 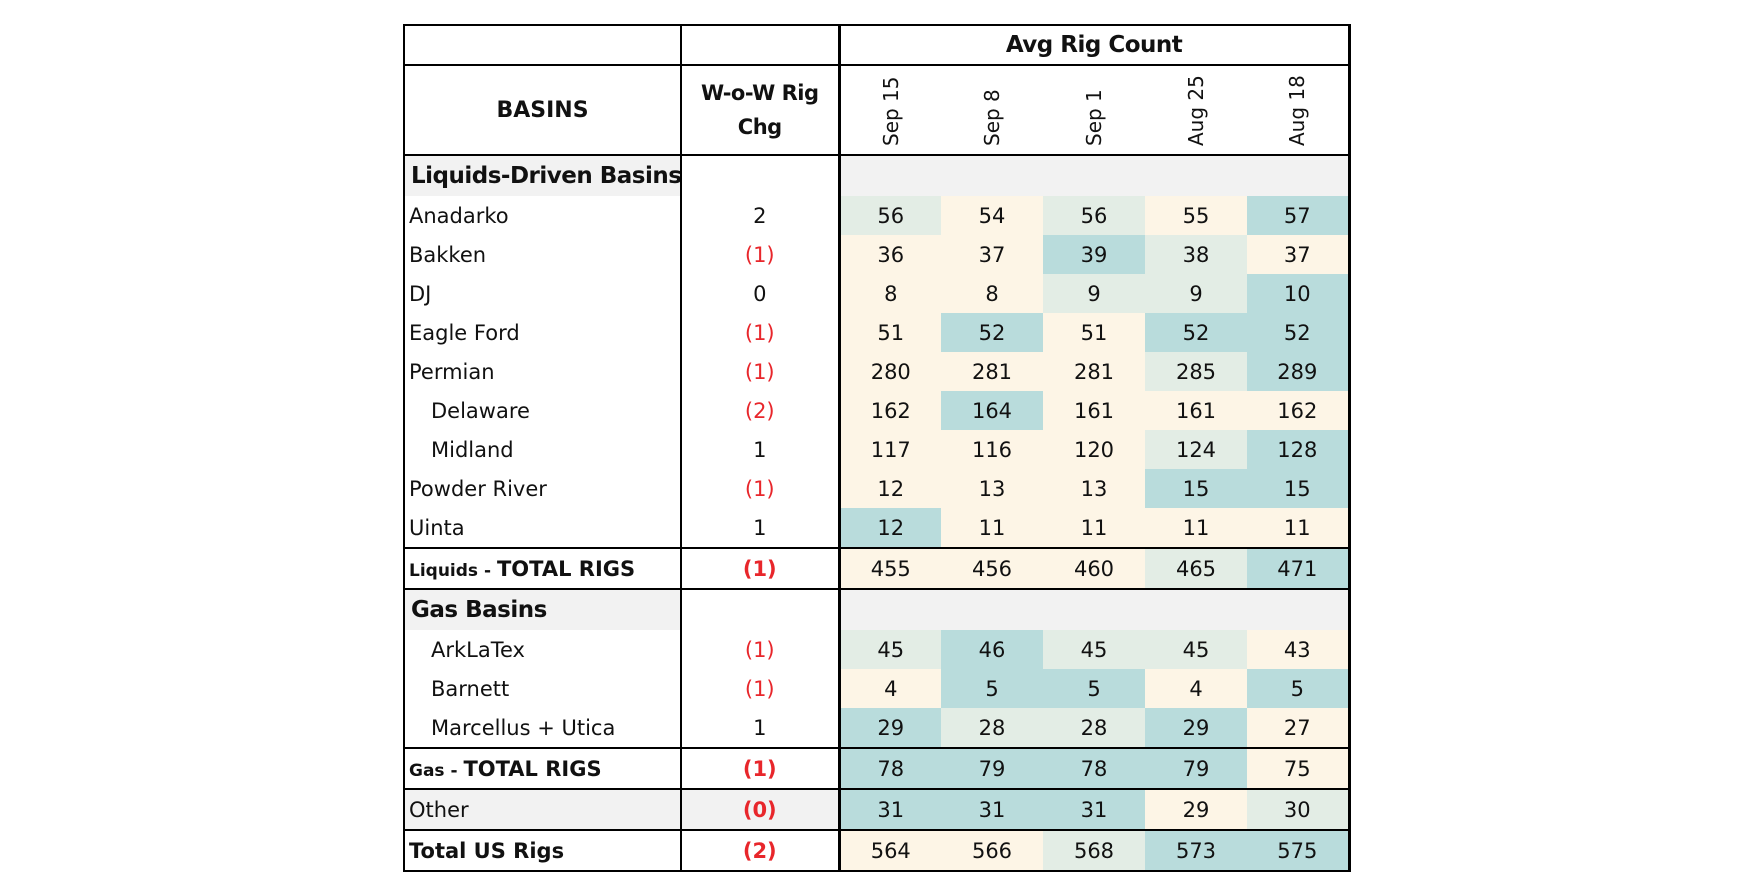 What do you see at coordinates (453, 570) in the screenshot?
I see `total-prefix: Liquids -` at bounding box center [453, 570].